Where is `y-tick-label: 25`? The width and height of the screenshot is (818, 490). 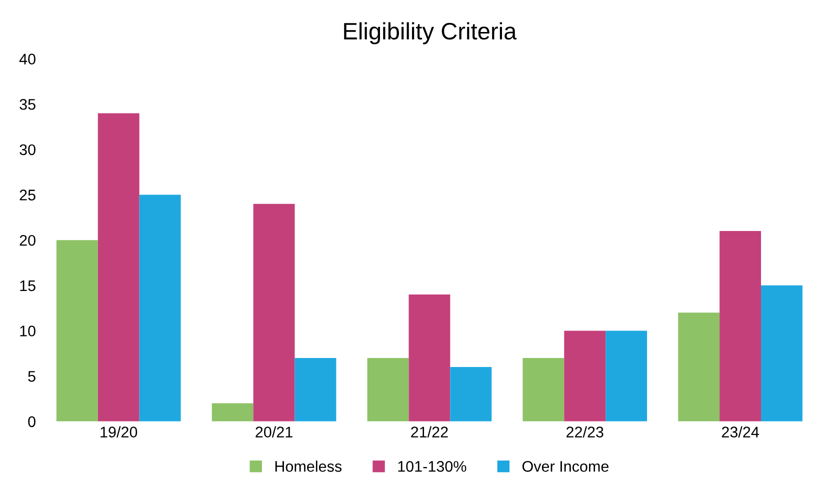 y-tick-label: 25 is located at coordinates (28, 195).